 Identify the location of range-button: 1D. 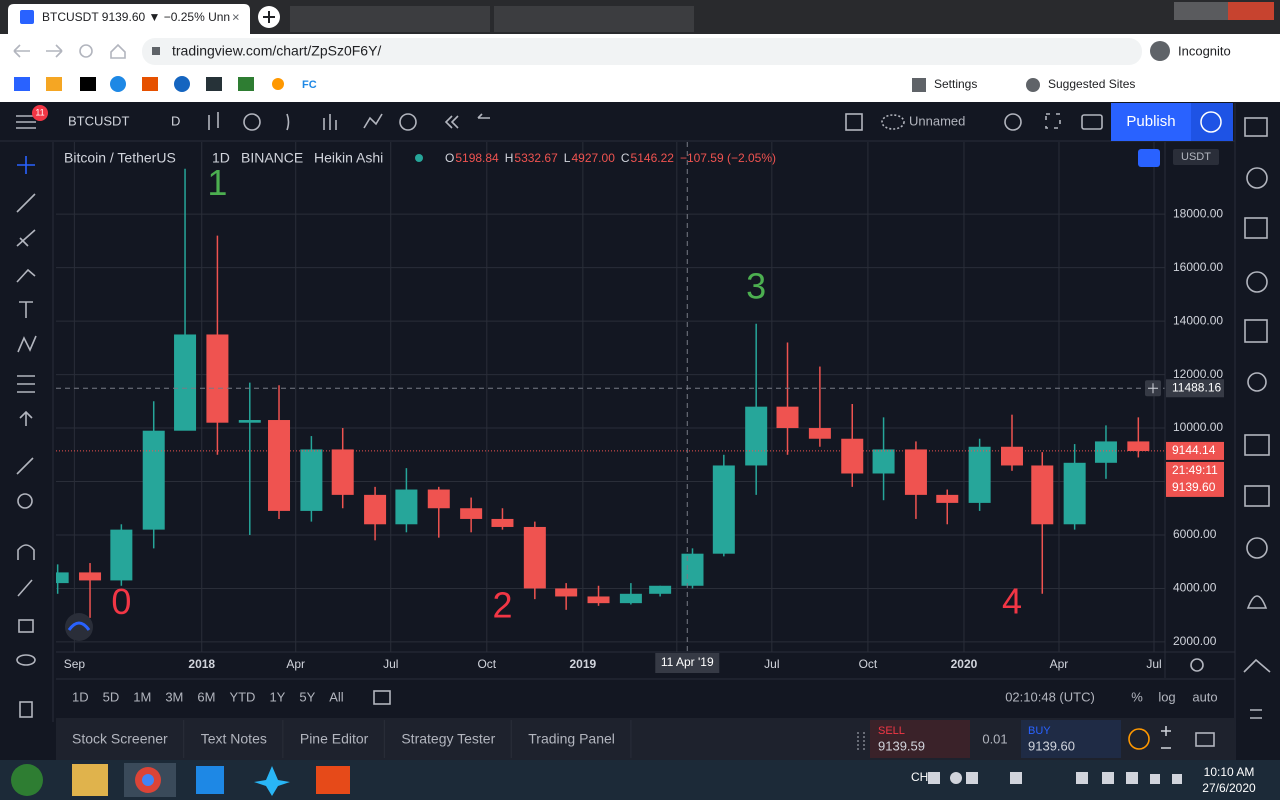
(80, 696).